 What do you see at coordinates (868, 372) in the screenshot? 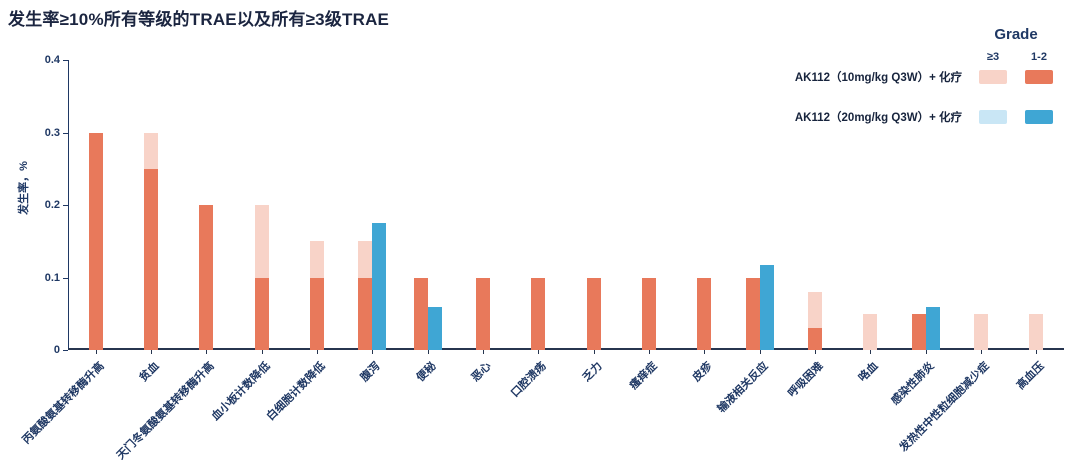
I see `x-axis-category-label: 咯血` at bounding box center [868, 372].